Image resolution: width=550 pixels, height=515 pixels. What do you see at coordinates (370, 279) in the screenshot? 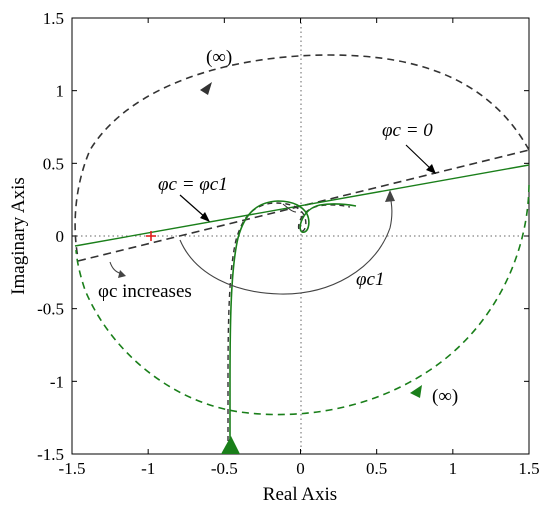
I see `annotation-phi-c1: φc1` at bounding box center [370, 279].